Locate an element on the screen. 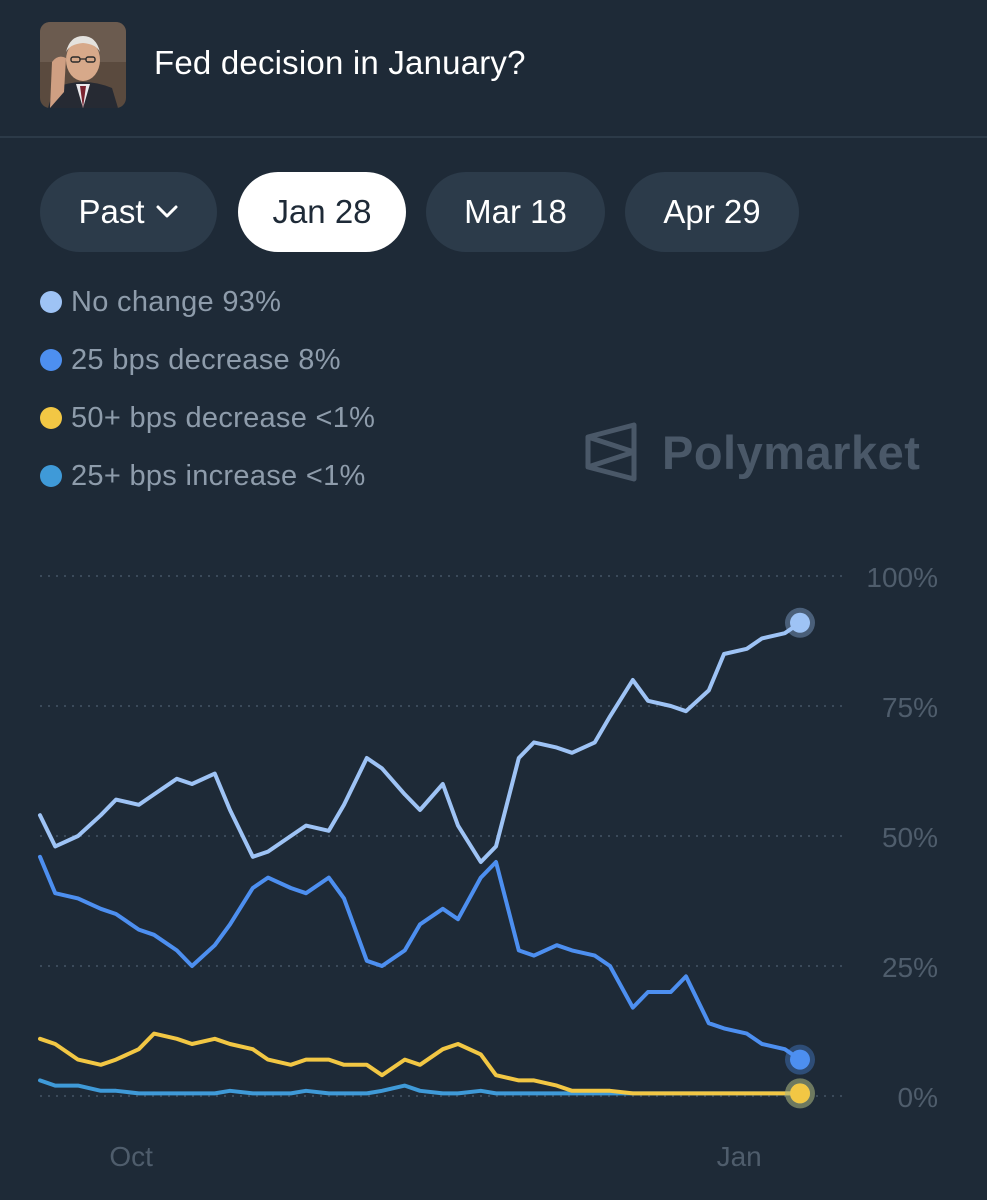 The height and width of the screenshot is (1200, 987). tab-past: Past is located at coordinates (128, 212).